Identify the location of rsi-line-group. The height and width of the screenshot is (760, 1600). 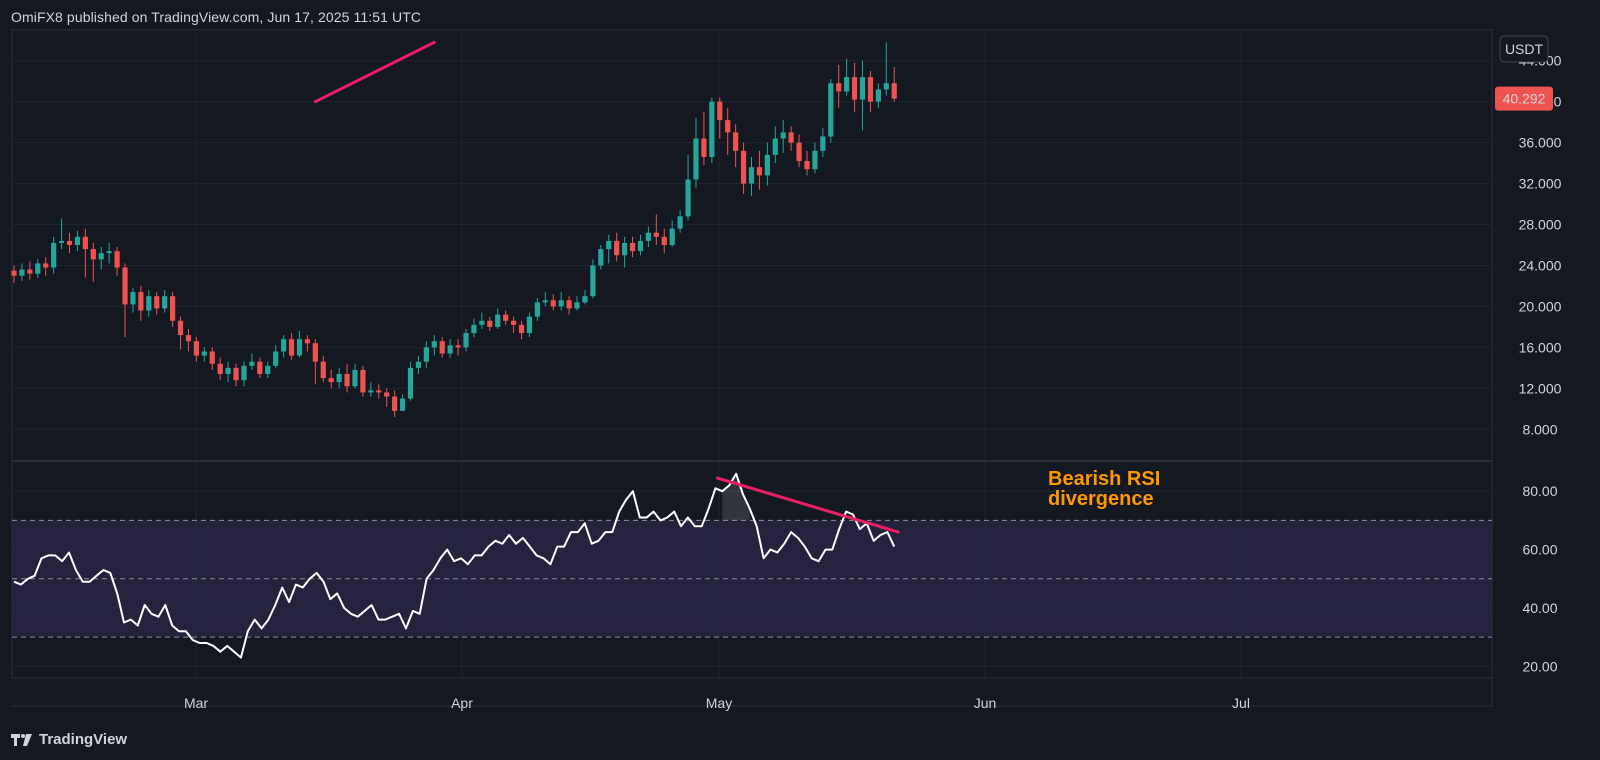
(454, 565).